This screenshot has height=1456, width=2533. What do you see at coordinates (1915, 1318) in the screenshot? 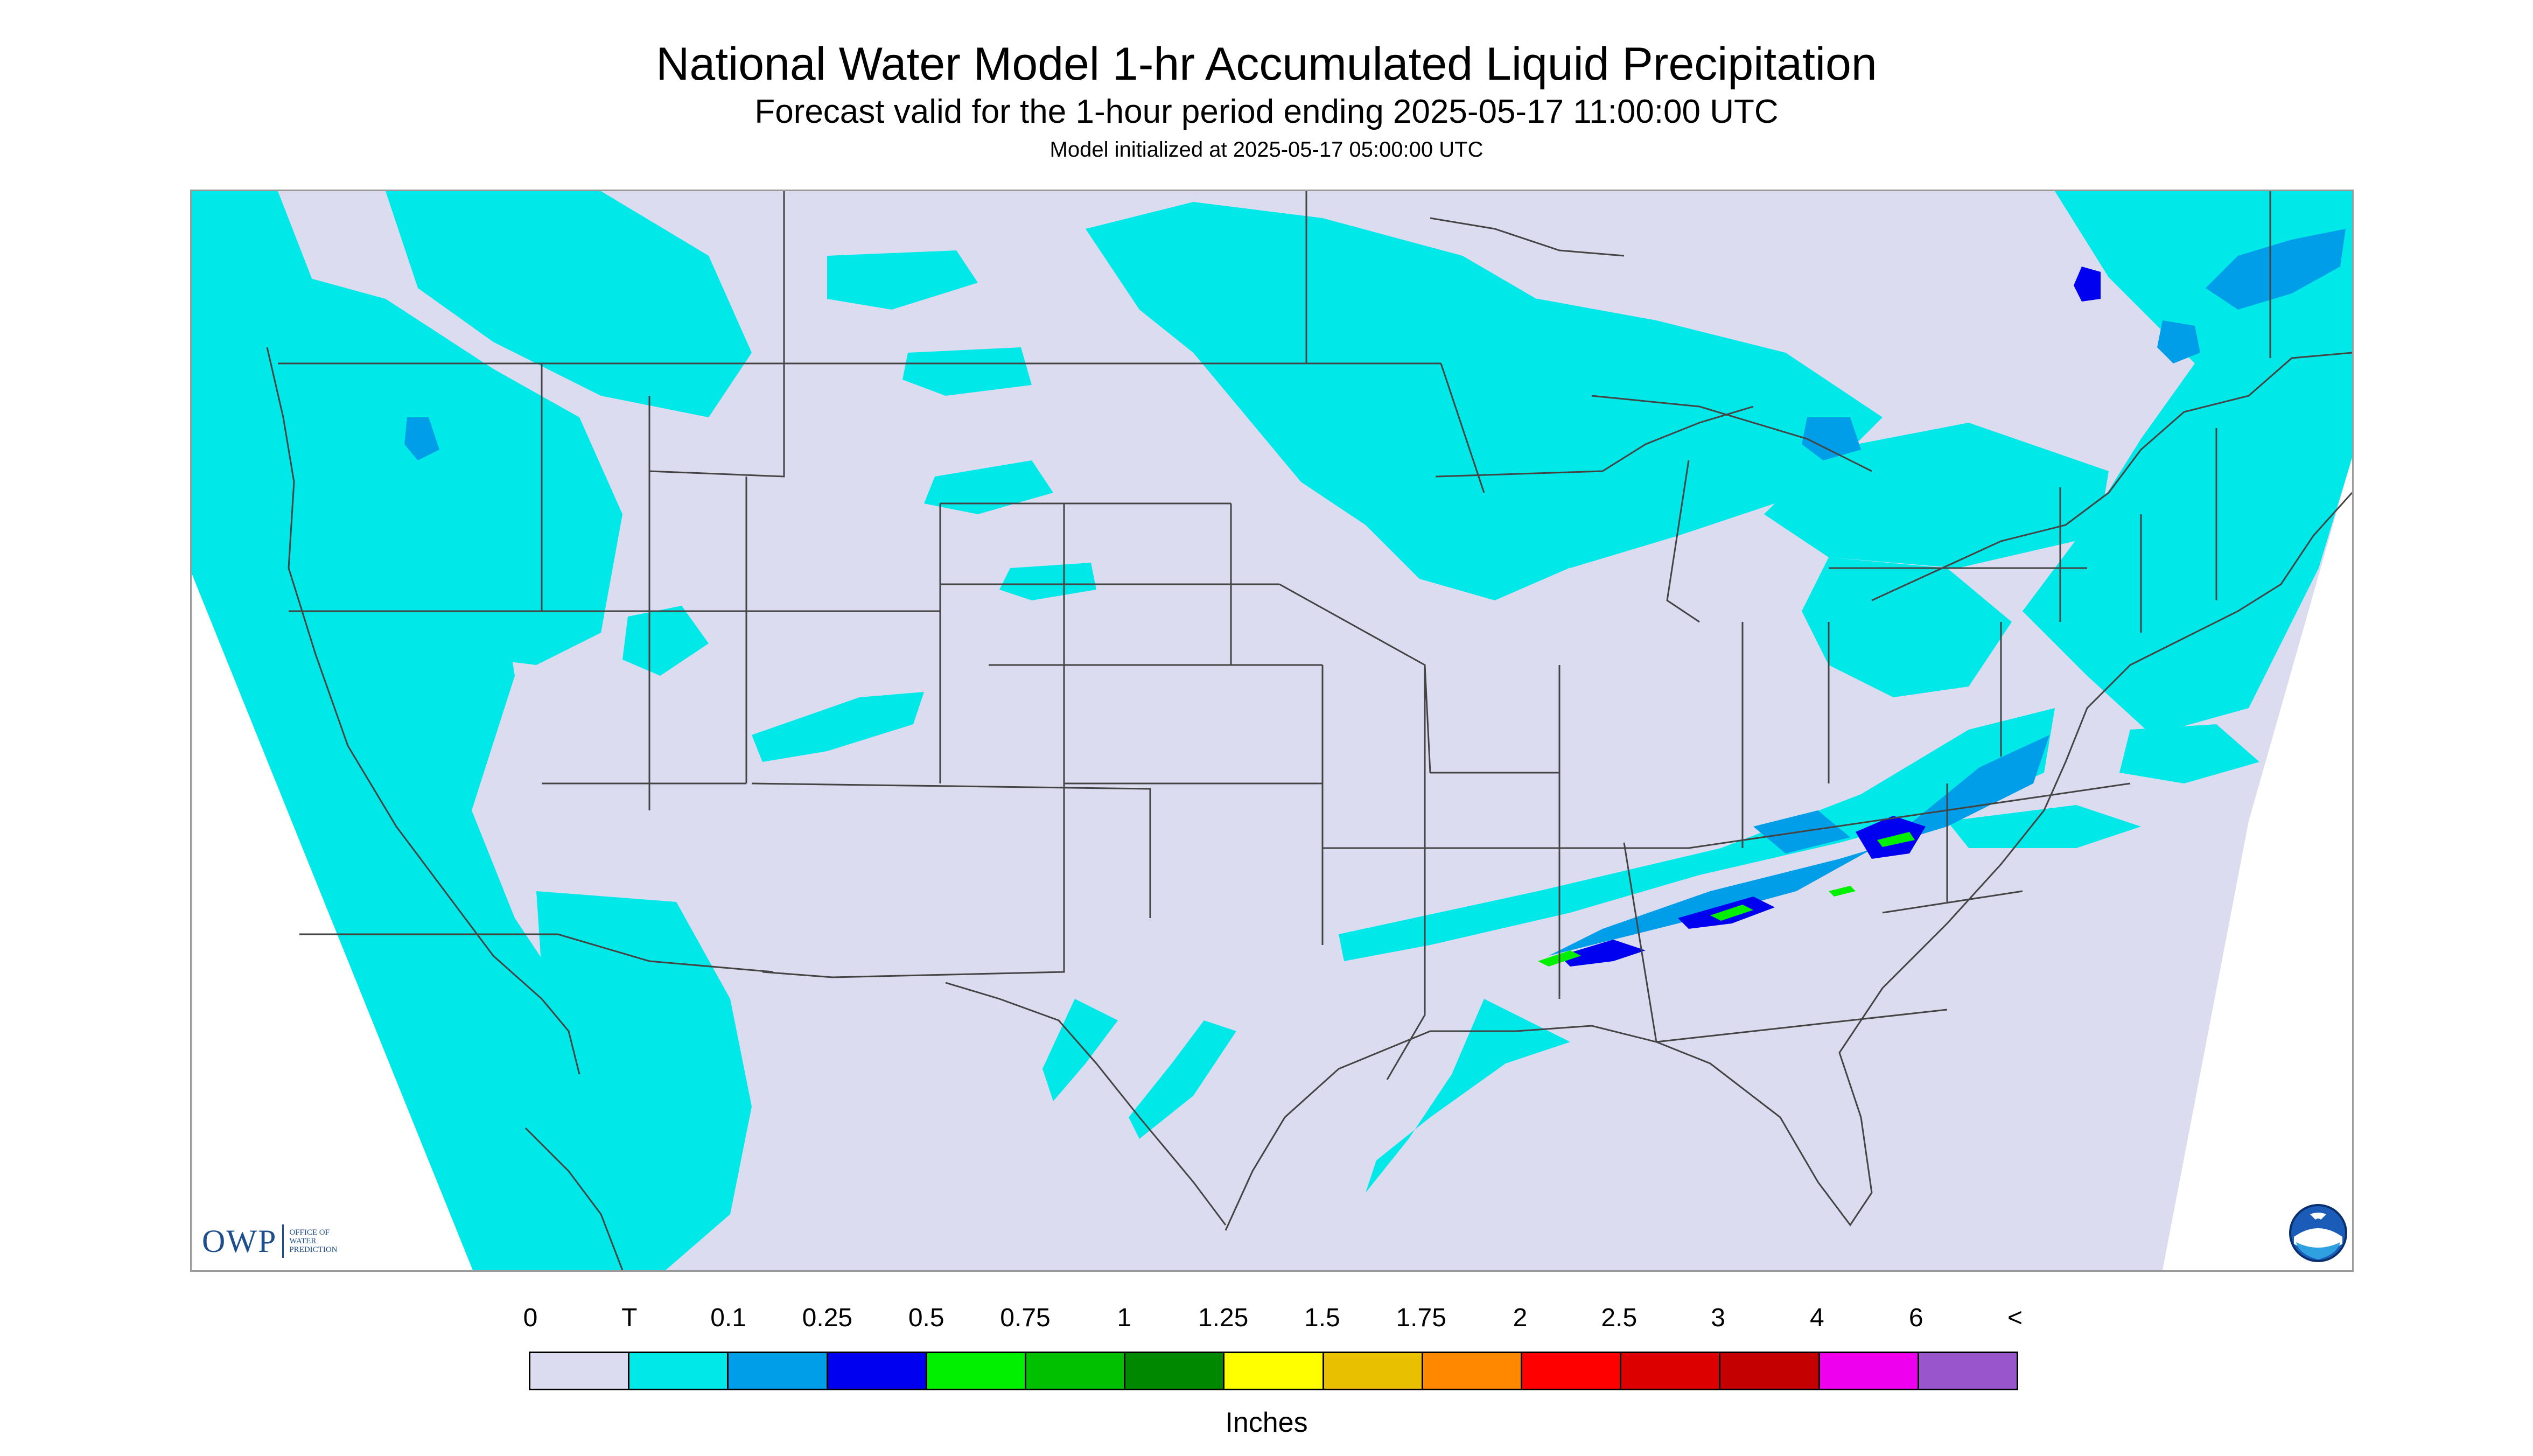
I see `colorbar-tick-label: 6` at bounding box center [1915, 1318].